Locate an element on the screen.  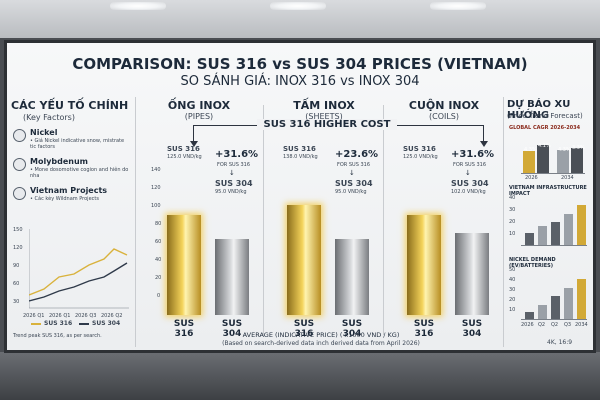
bar-sus316-coils is located at coordinates (424, 265).